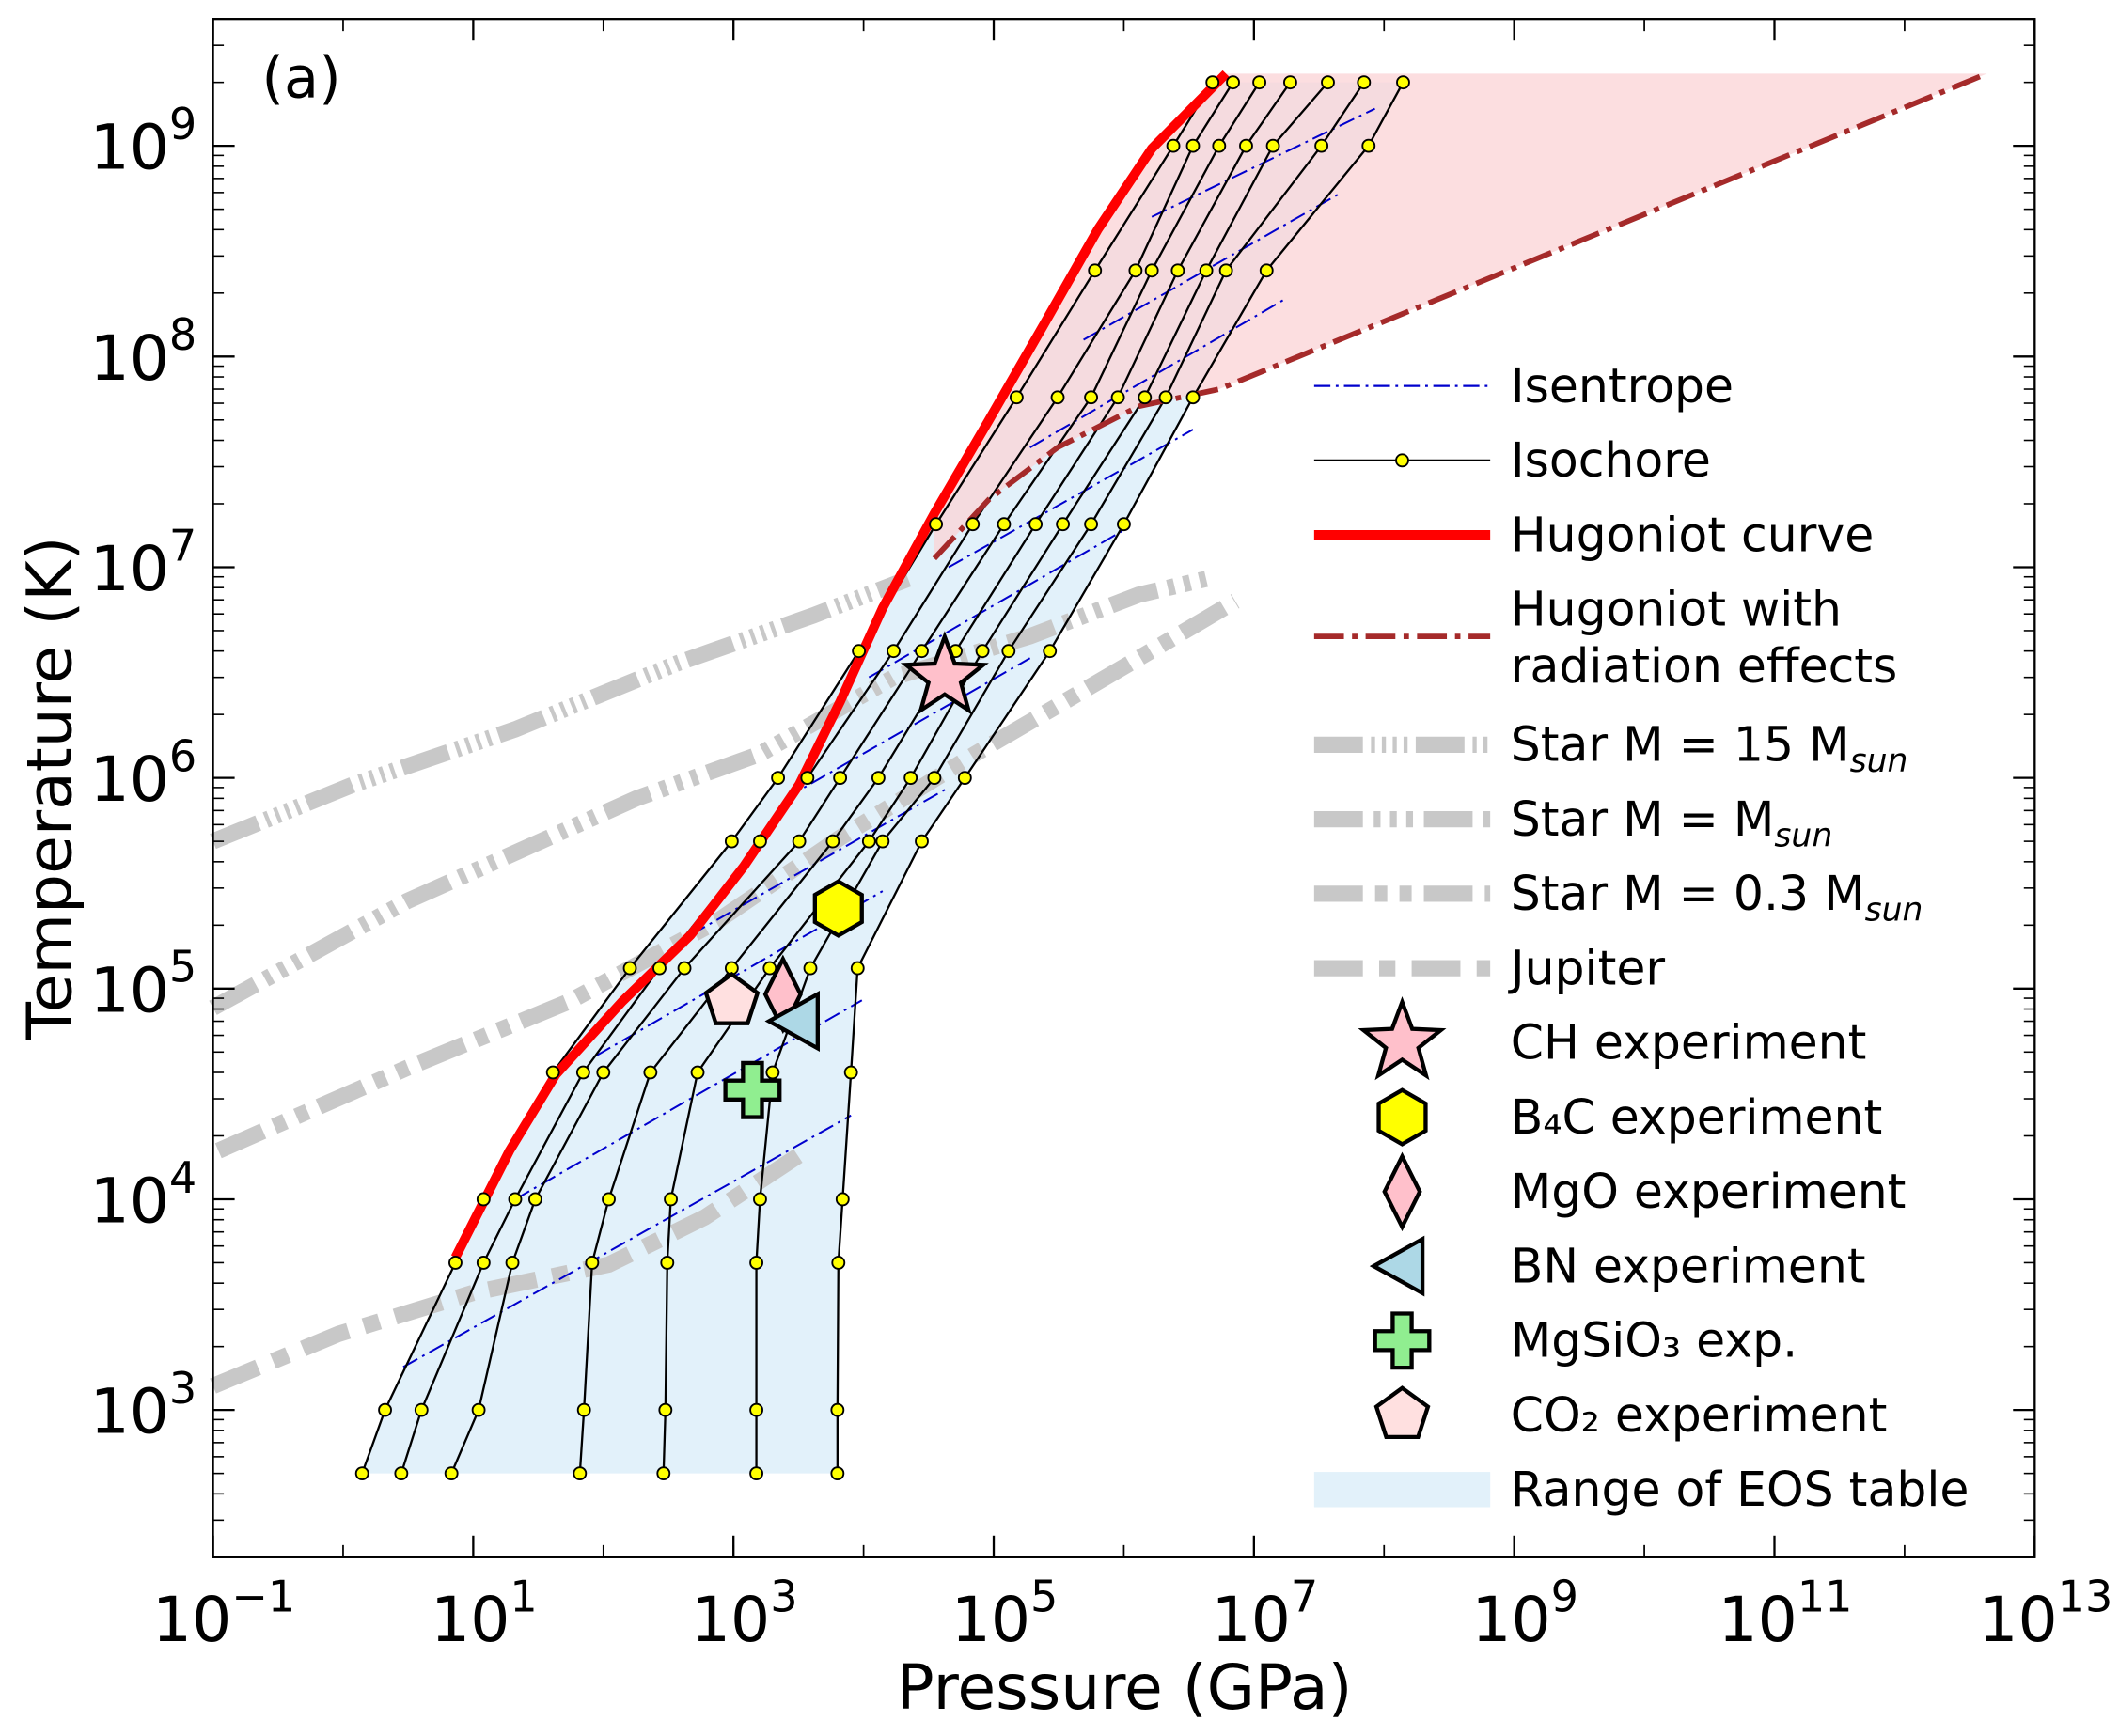  I want to click on tick-label: 10⁵, so click(1005, 1613).